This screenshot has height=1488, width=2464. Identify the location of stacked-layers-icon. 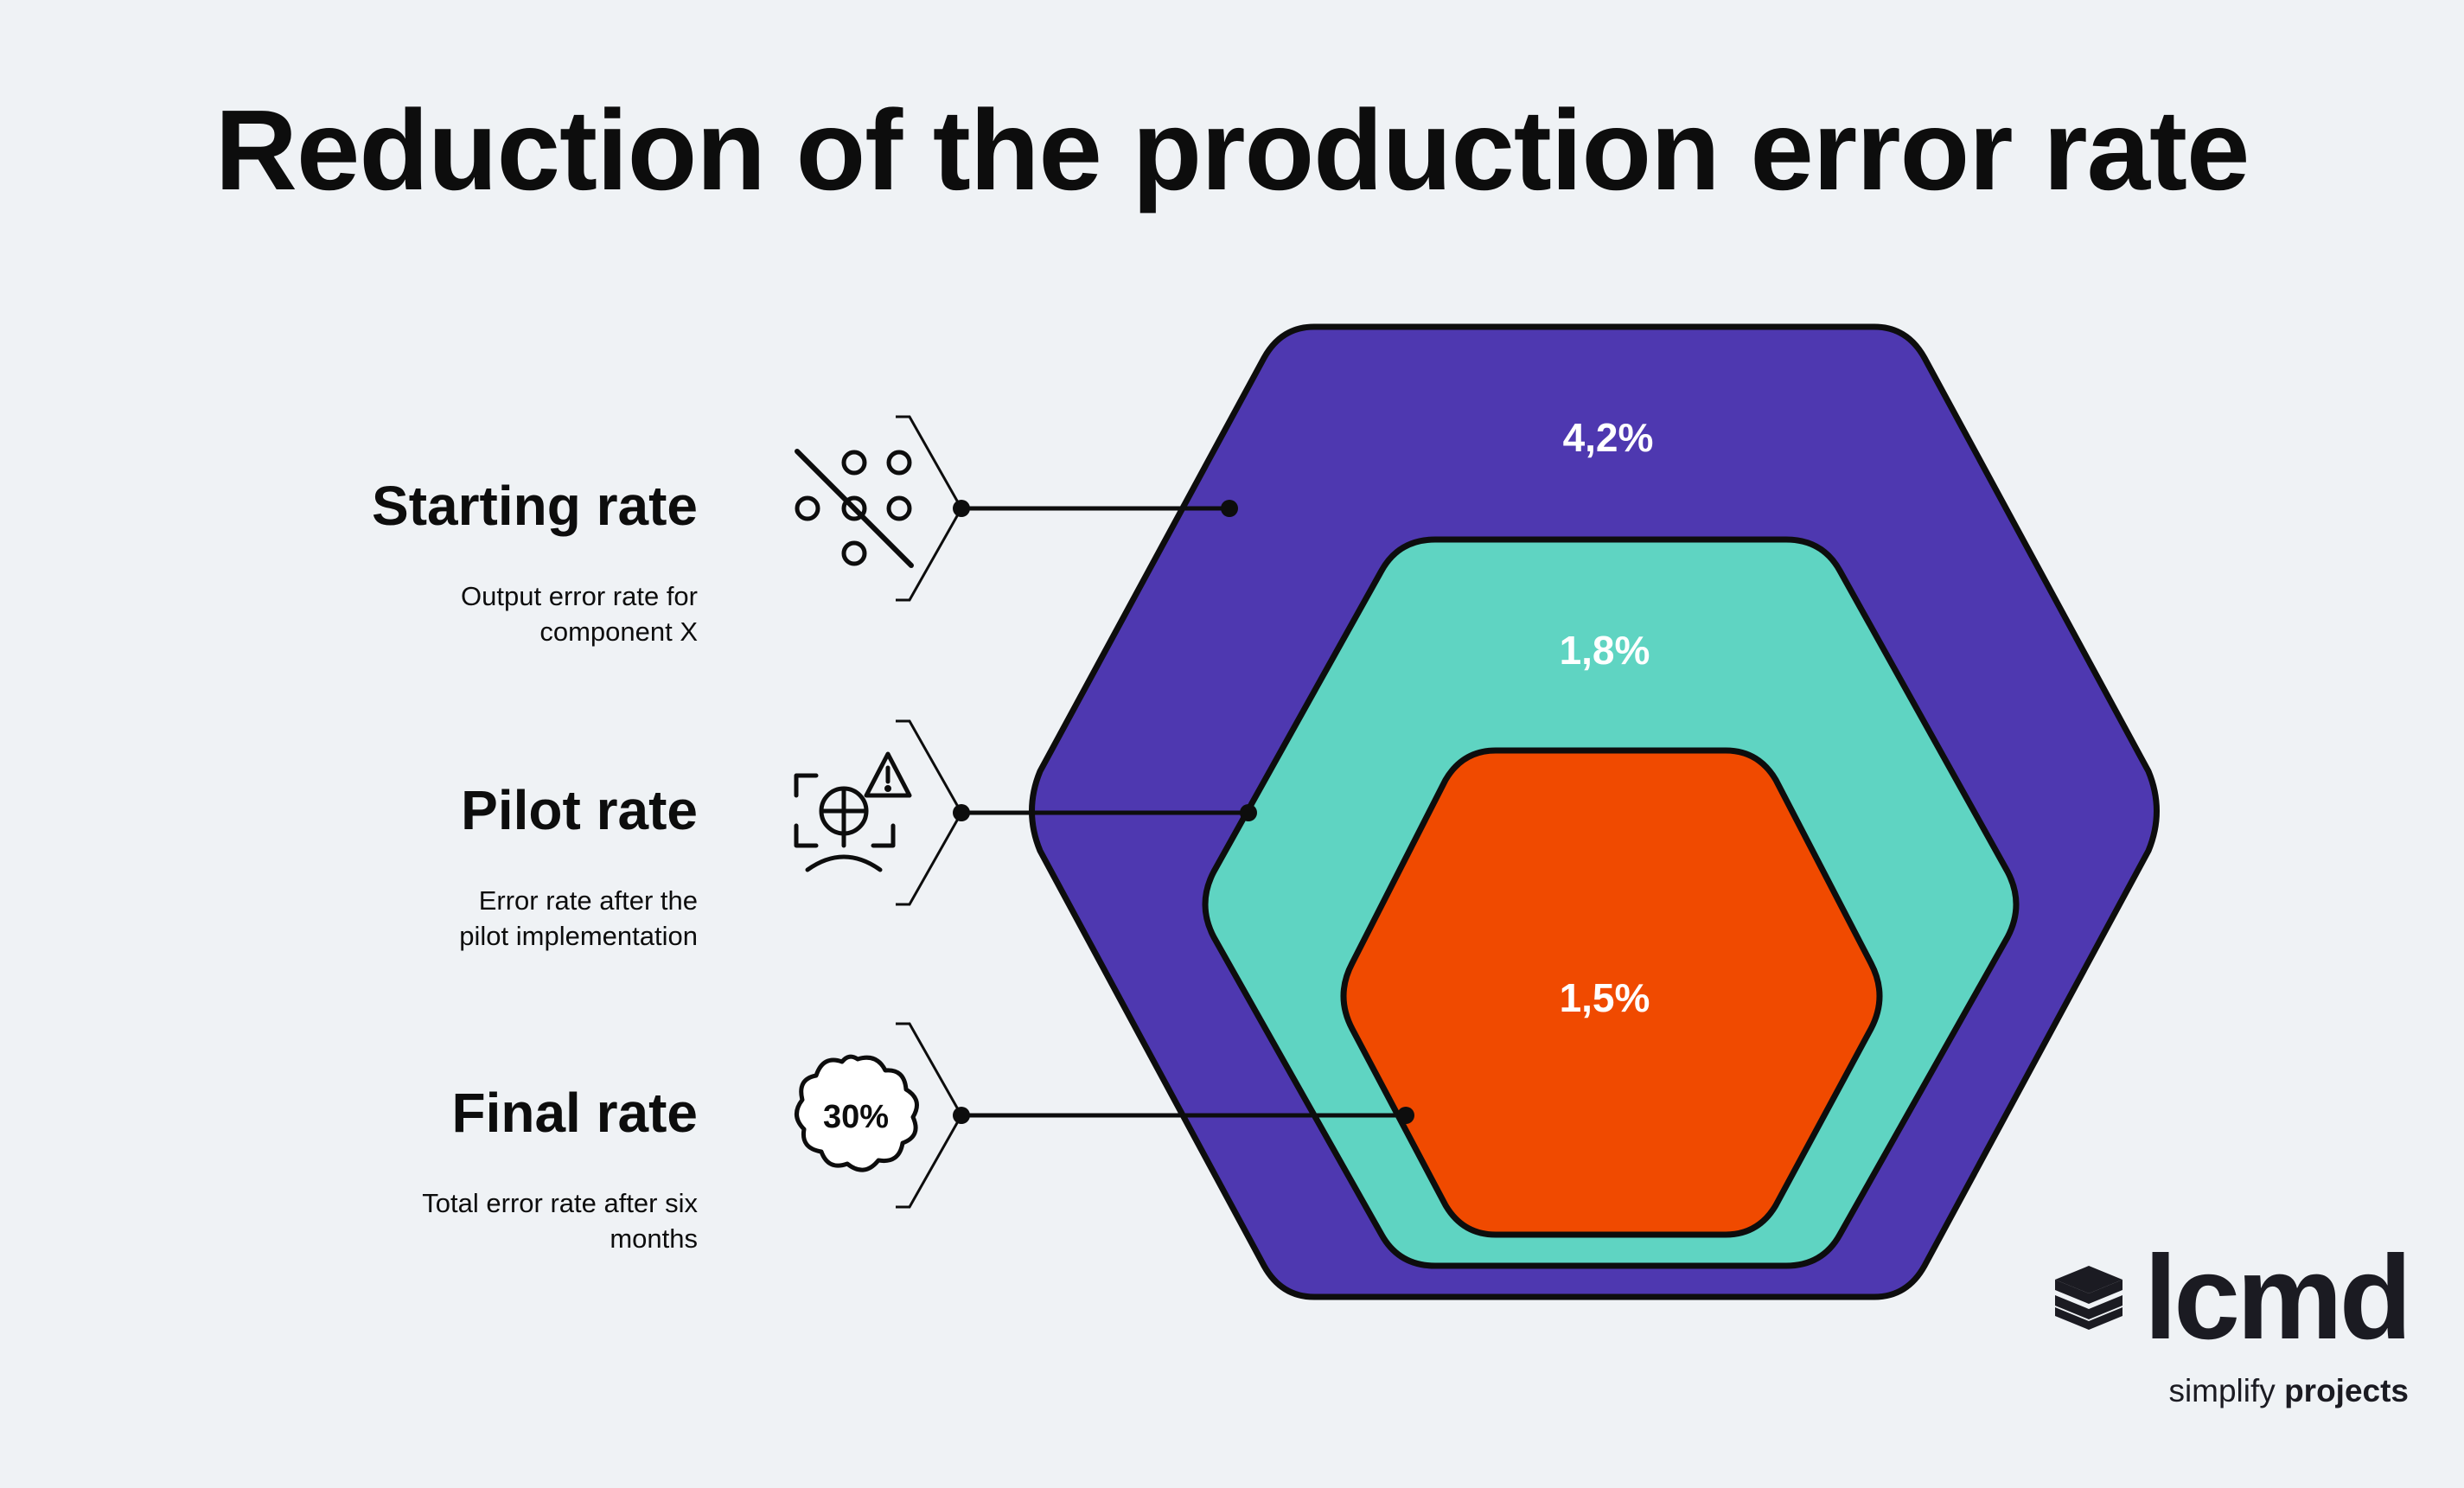
(2089, 1298).